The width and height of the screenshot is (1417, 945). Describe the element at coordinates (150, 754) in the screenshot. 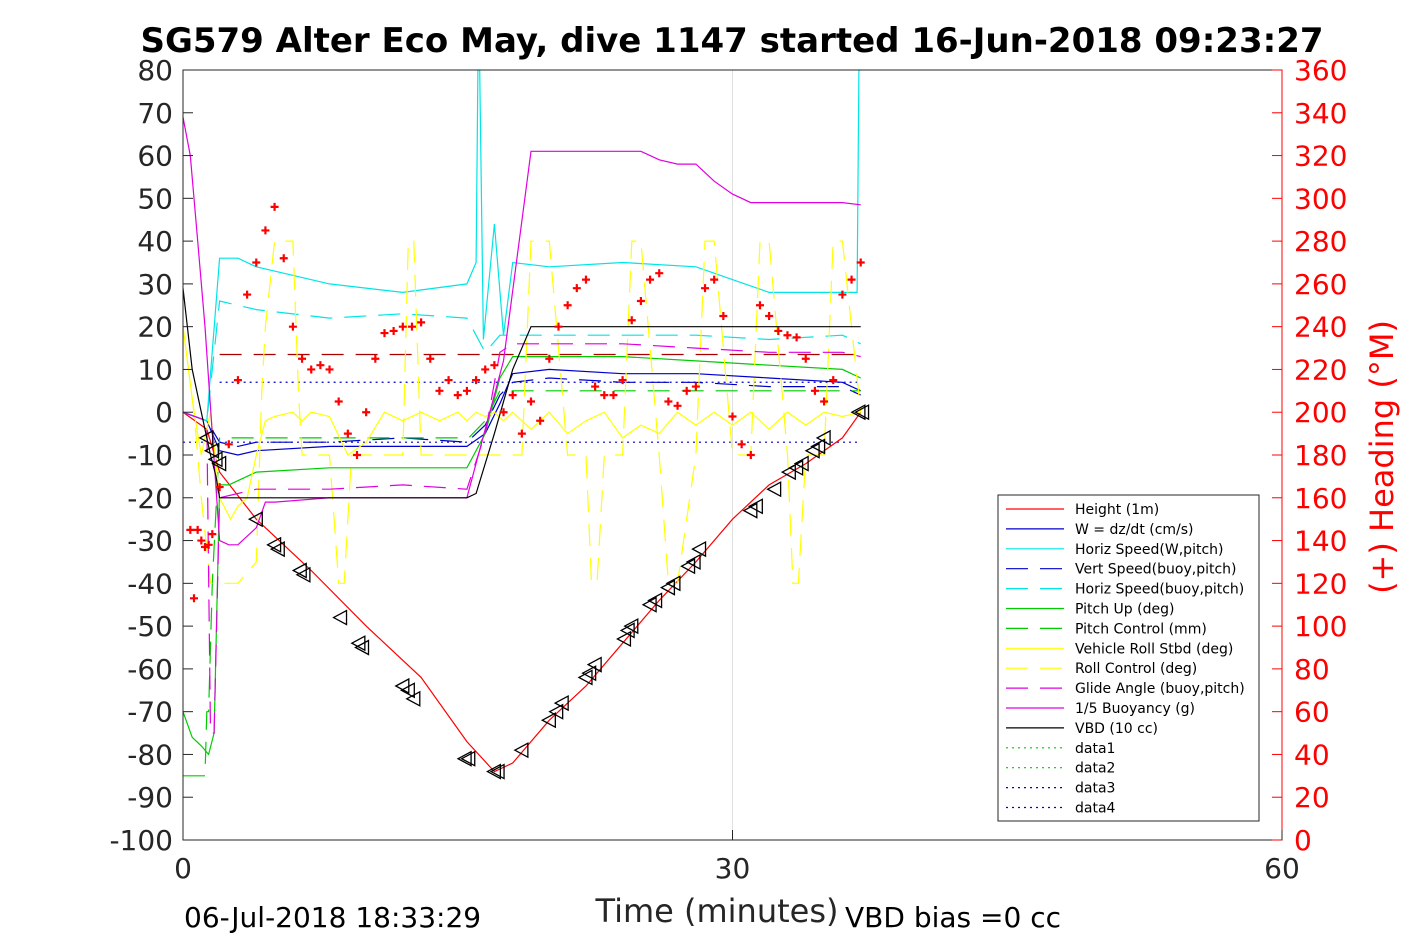

I see `left-tick-label: -80` at that location.